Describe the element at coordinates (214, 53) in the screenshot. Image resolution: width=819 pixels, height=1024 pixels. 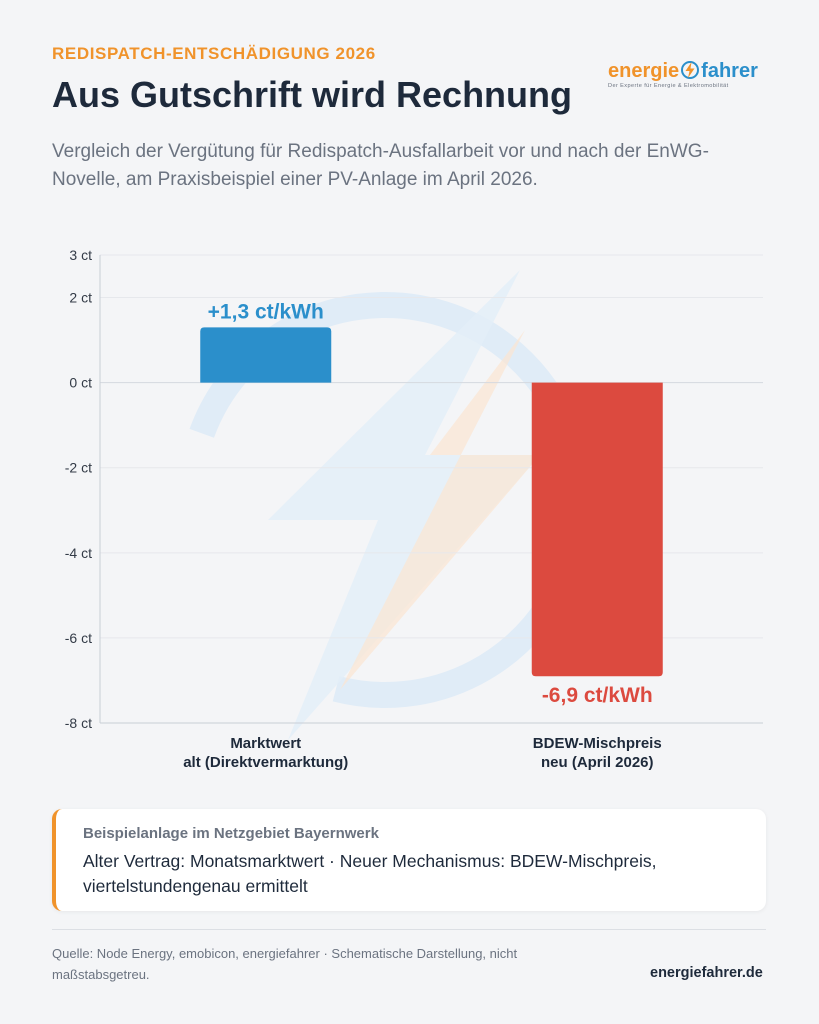
I see `kicker: REDISPATCH-ENTSCHÄDIGUNG 2026` at that location.